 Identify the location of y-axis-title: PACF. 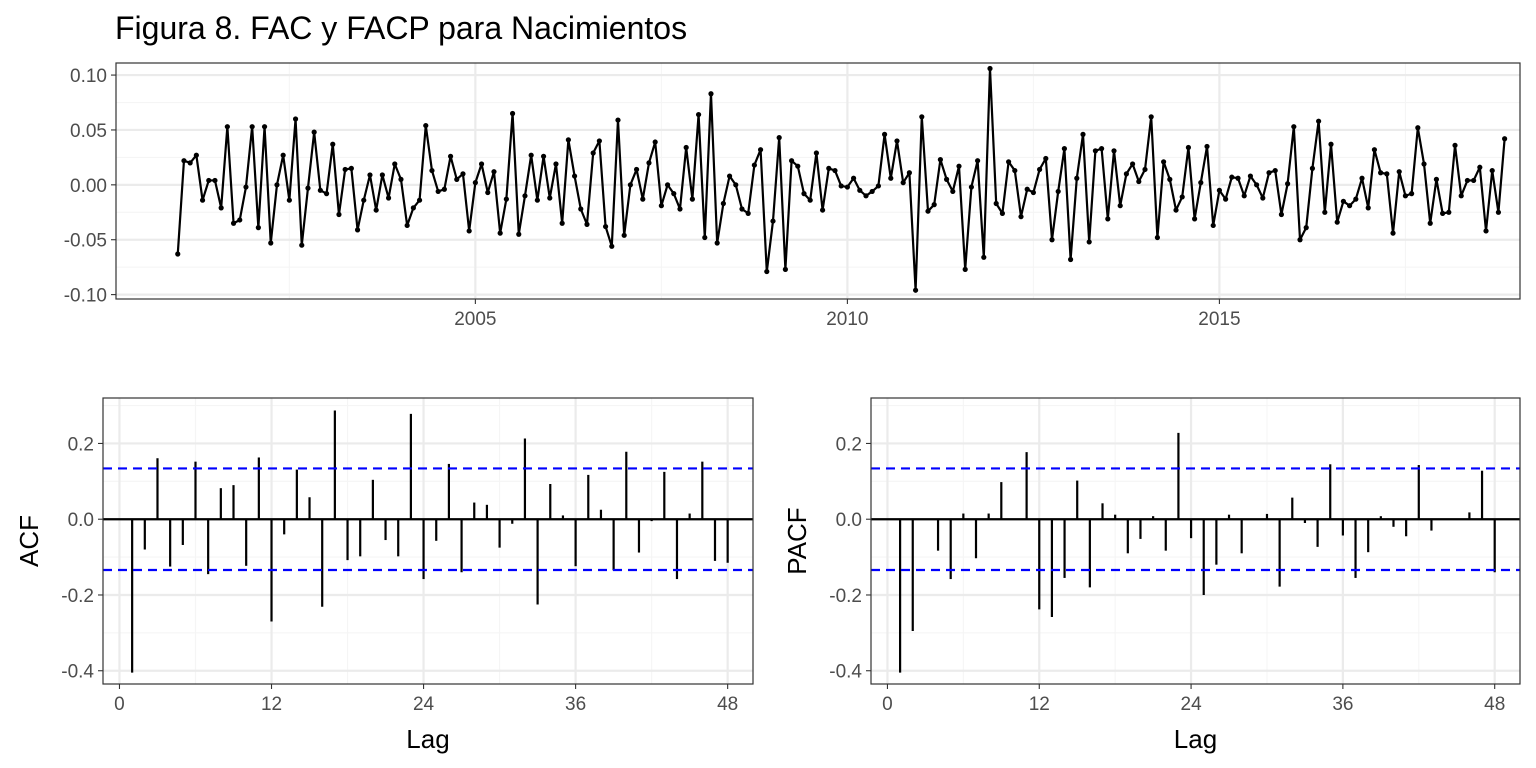
(797, 540).